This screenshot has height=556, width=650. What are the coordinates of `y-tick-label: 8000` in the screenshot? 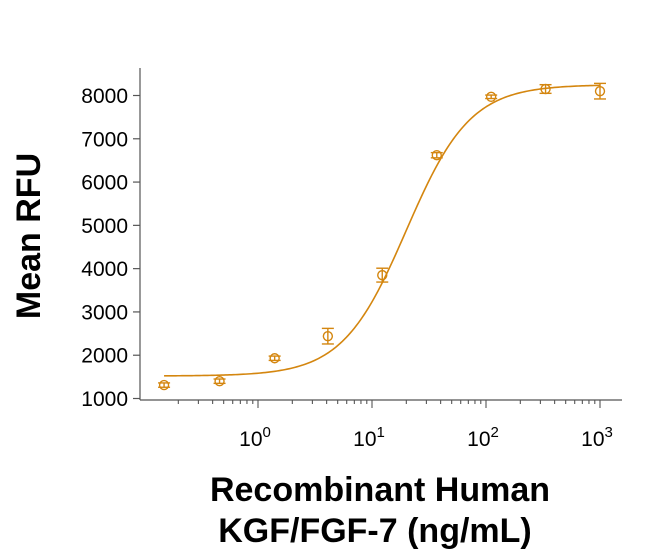 It's located at (104, 96).